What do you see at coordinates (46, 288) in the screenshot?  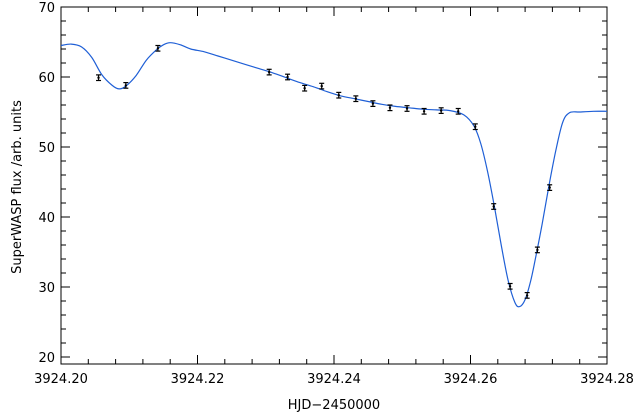 I see `y-tick-label: 30` at bounding box center [46, 288].